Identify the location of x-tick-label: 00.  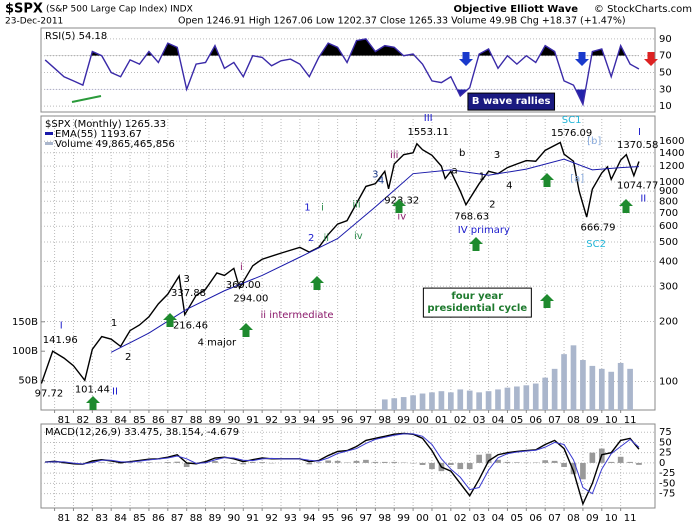
(422, 518).